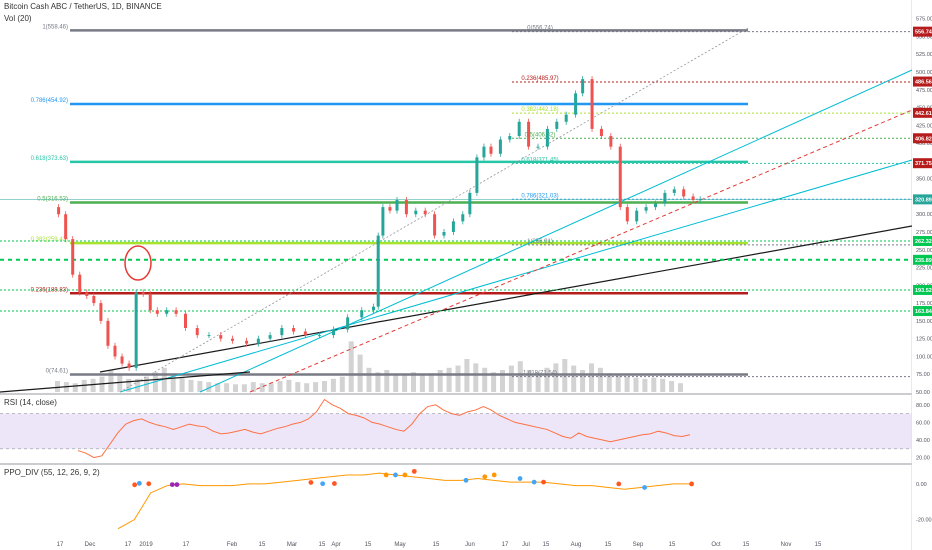 The height and width of the screenshot is (550, 932). I want to click on rsi-band, so click(456, 431).